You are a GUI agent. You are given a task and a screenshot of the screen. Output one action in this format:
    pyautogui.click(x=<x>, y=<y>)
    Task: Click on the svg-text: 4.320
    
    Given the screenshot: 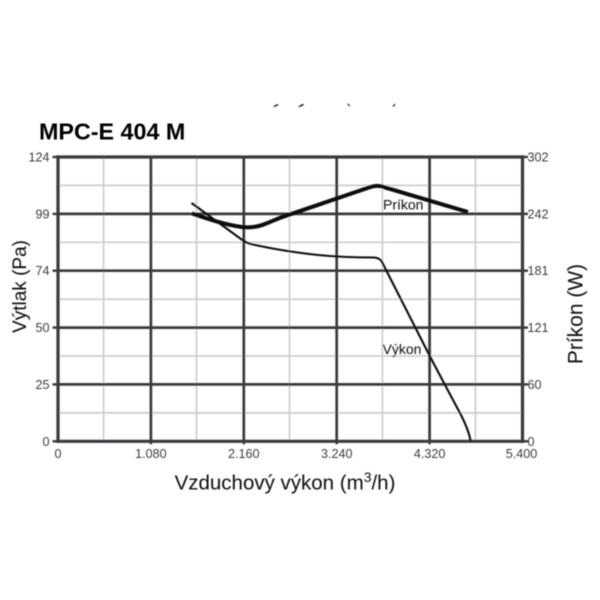 What is the action you would take?
    pyautogui.click(x=430, y=454)
    